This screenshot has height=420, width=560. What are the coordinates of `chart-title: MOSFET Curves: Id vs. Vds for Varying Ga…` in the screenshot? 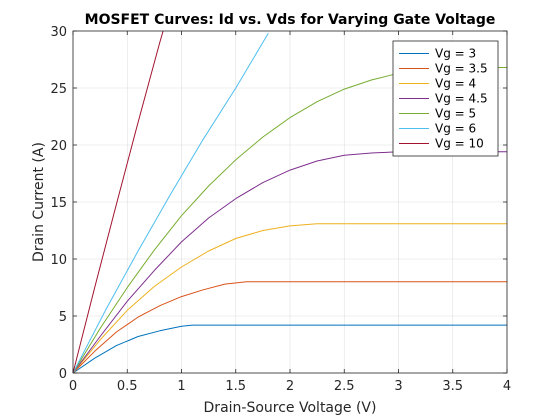 It's located at (290, 20).